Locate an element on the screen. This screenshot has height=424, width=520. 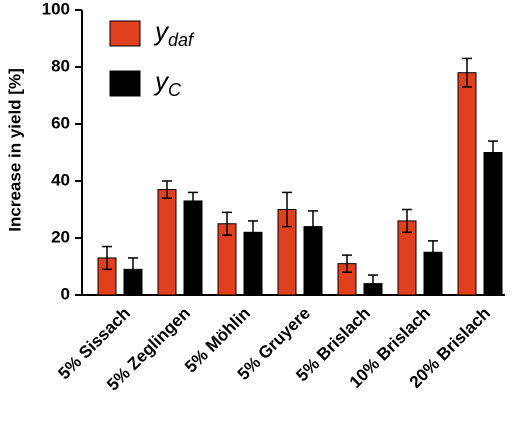
legend-label: ydaf is located at coordinates (174, 33).